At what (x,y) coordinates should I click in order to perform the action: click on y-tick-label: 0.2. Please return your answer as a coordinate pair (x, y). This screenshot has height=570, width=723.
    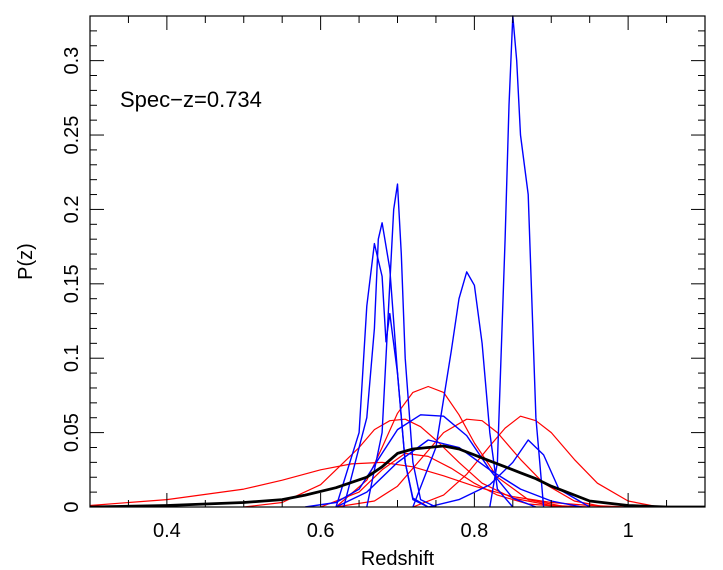
    Looking at the image, I should click on (72, 210).